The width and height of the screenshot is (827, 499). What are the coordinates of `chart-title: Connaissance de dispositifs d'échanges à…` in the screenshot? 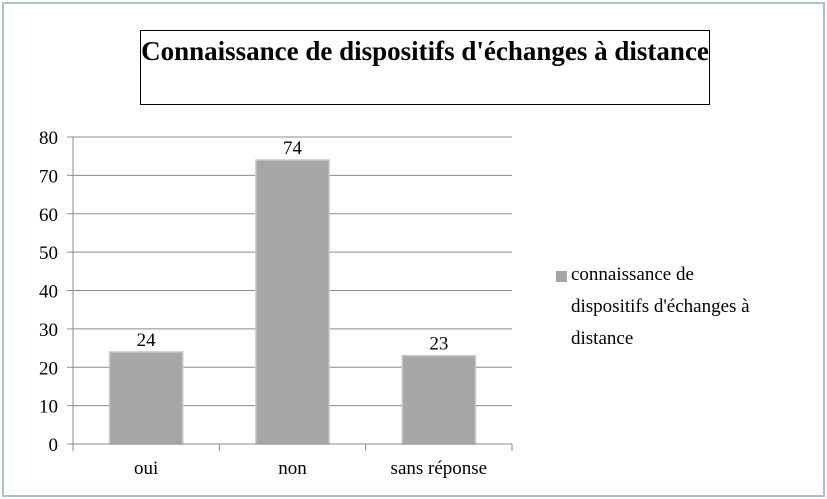 It's located at (425, 67).